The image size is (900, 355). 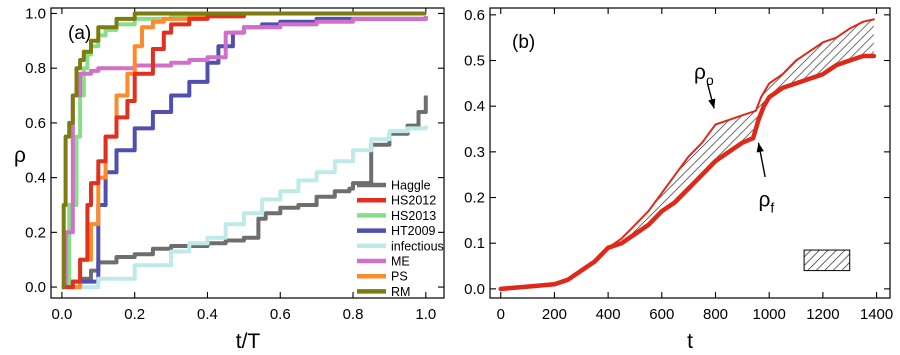 I want to click on x-tick-label: 800, so click(x=715, y=314).